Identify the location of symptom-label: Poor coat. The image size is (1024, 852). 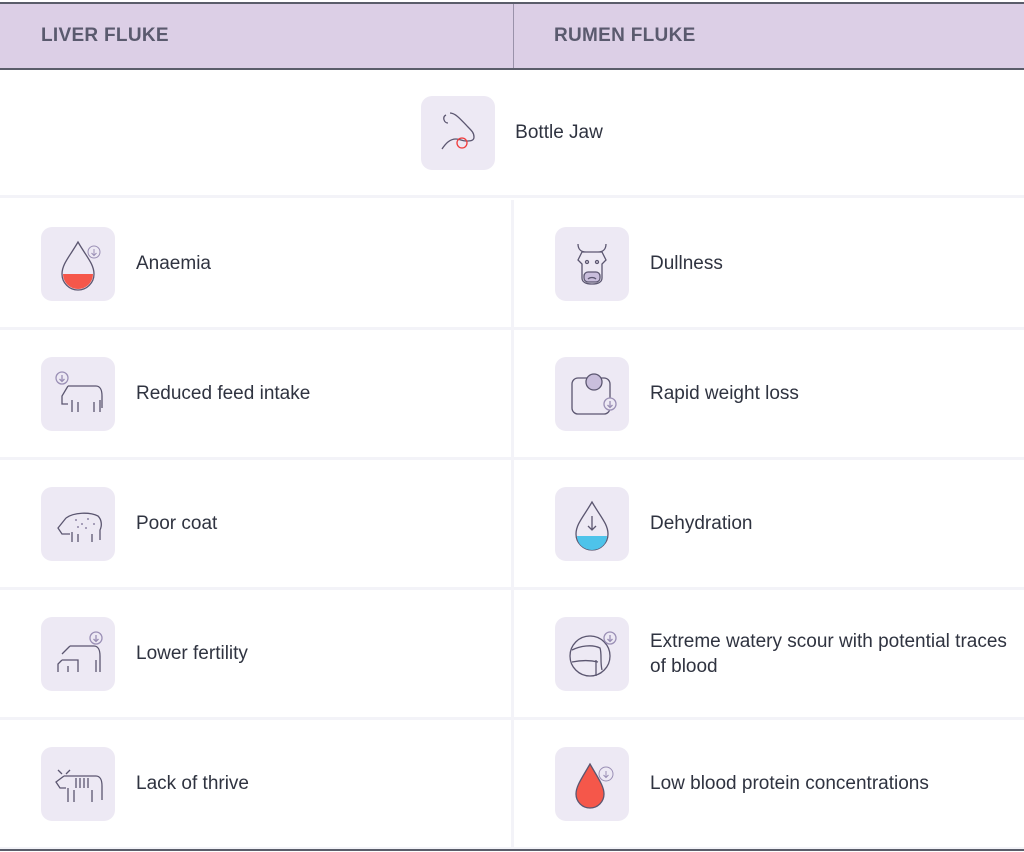
(177, 523).